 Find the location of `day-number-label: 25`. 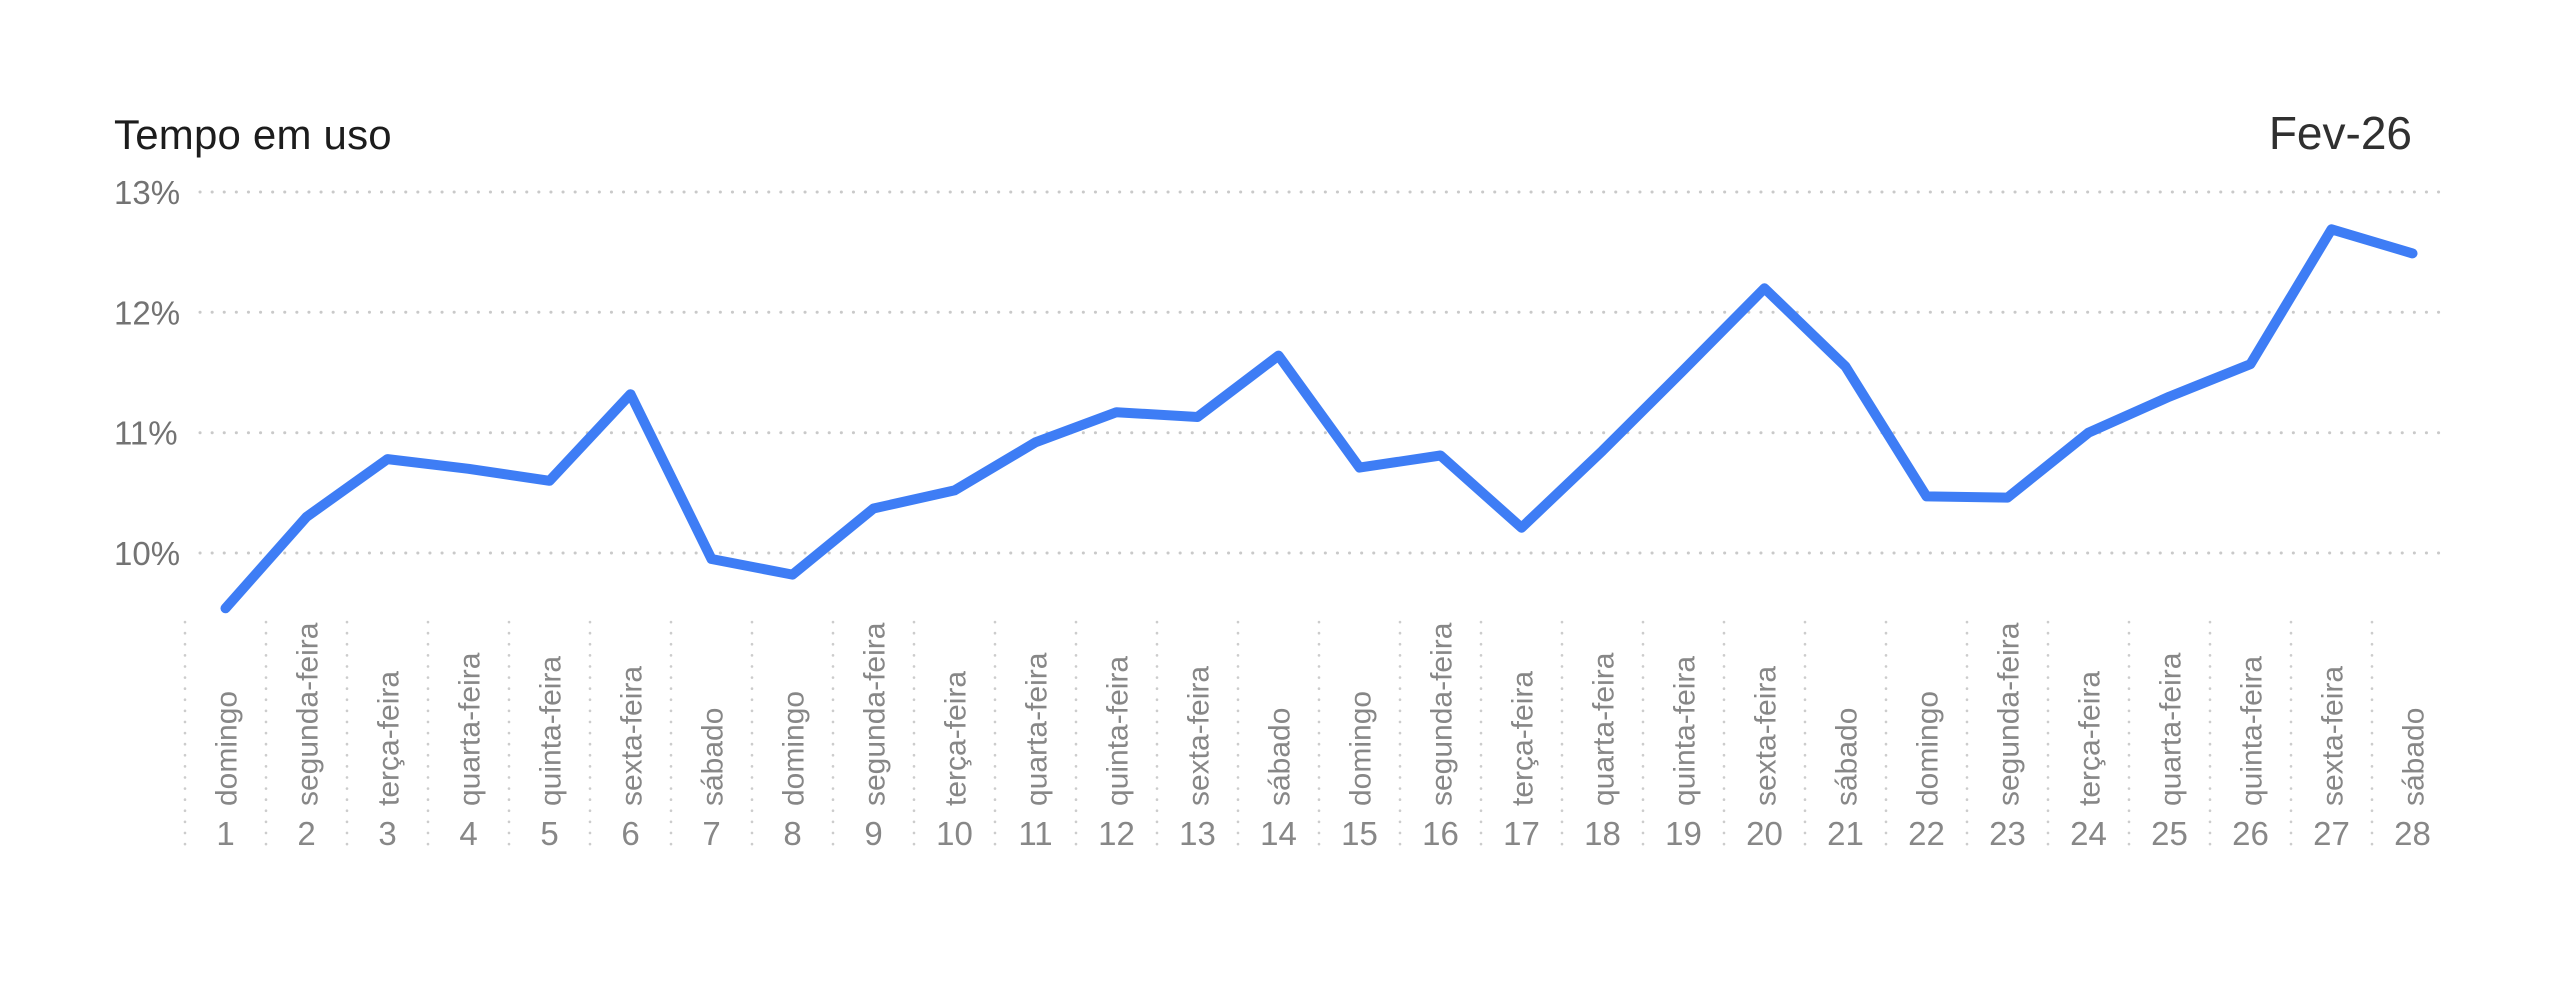

day-number-label: 25 is located at coordinates (2169, 833).